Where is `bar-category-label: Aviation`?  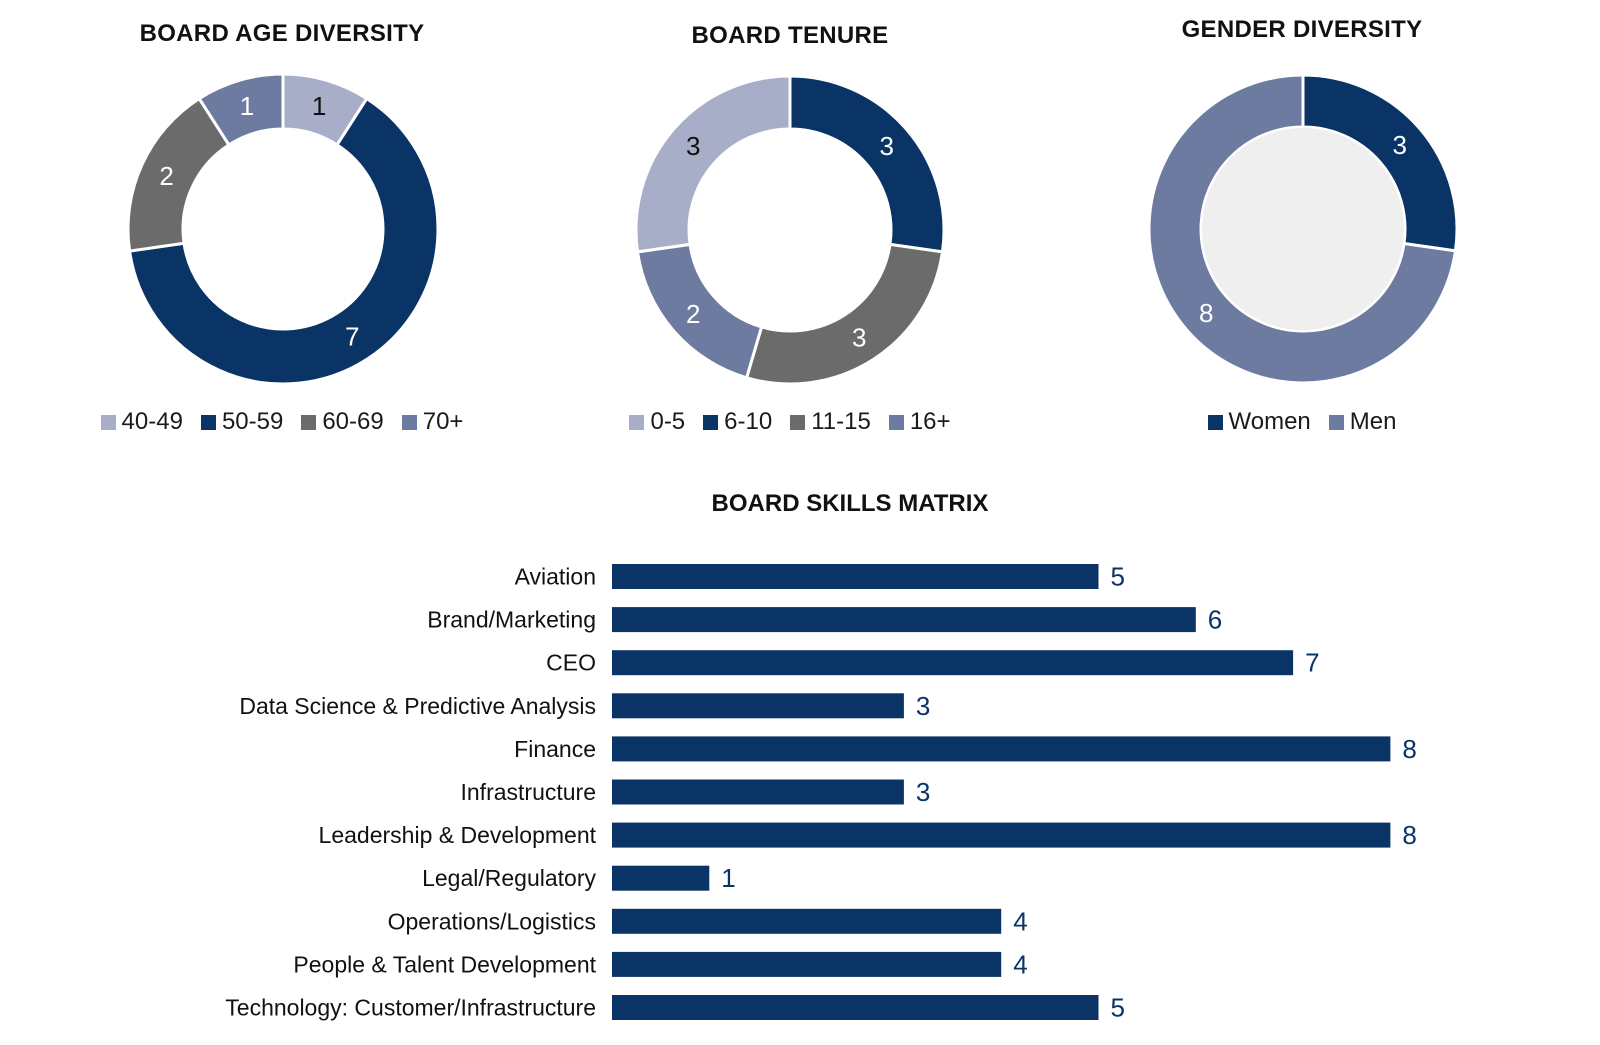
bar-category-label: Aviation is located at coordinates (555, 577).